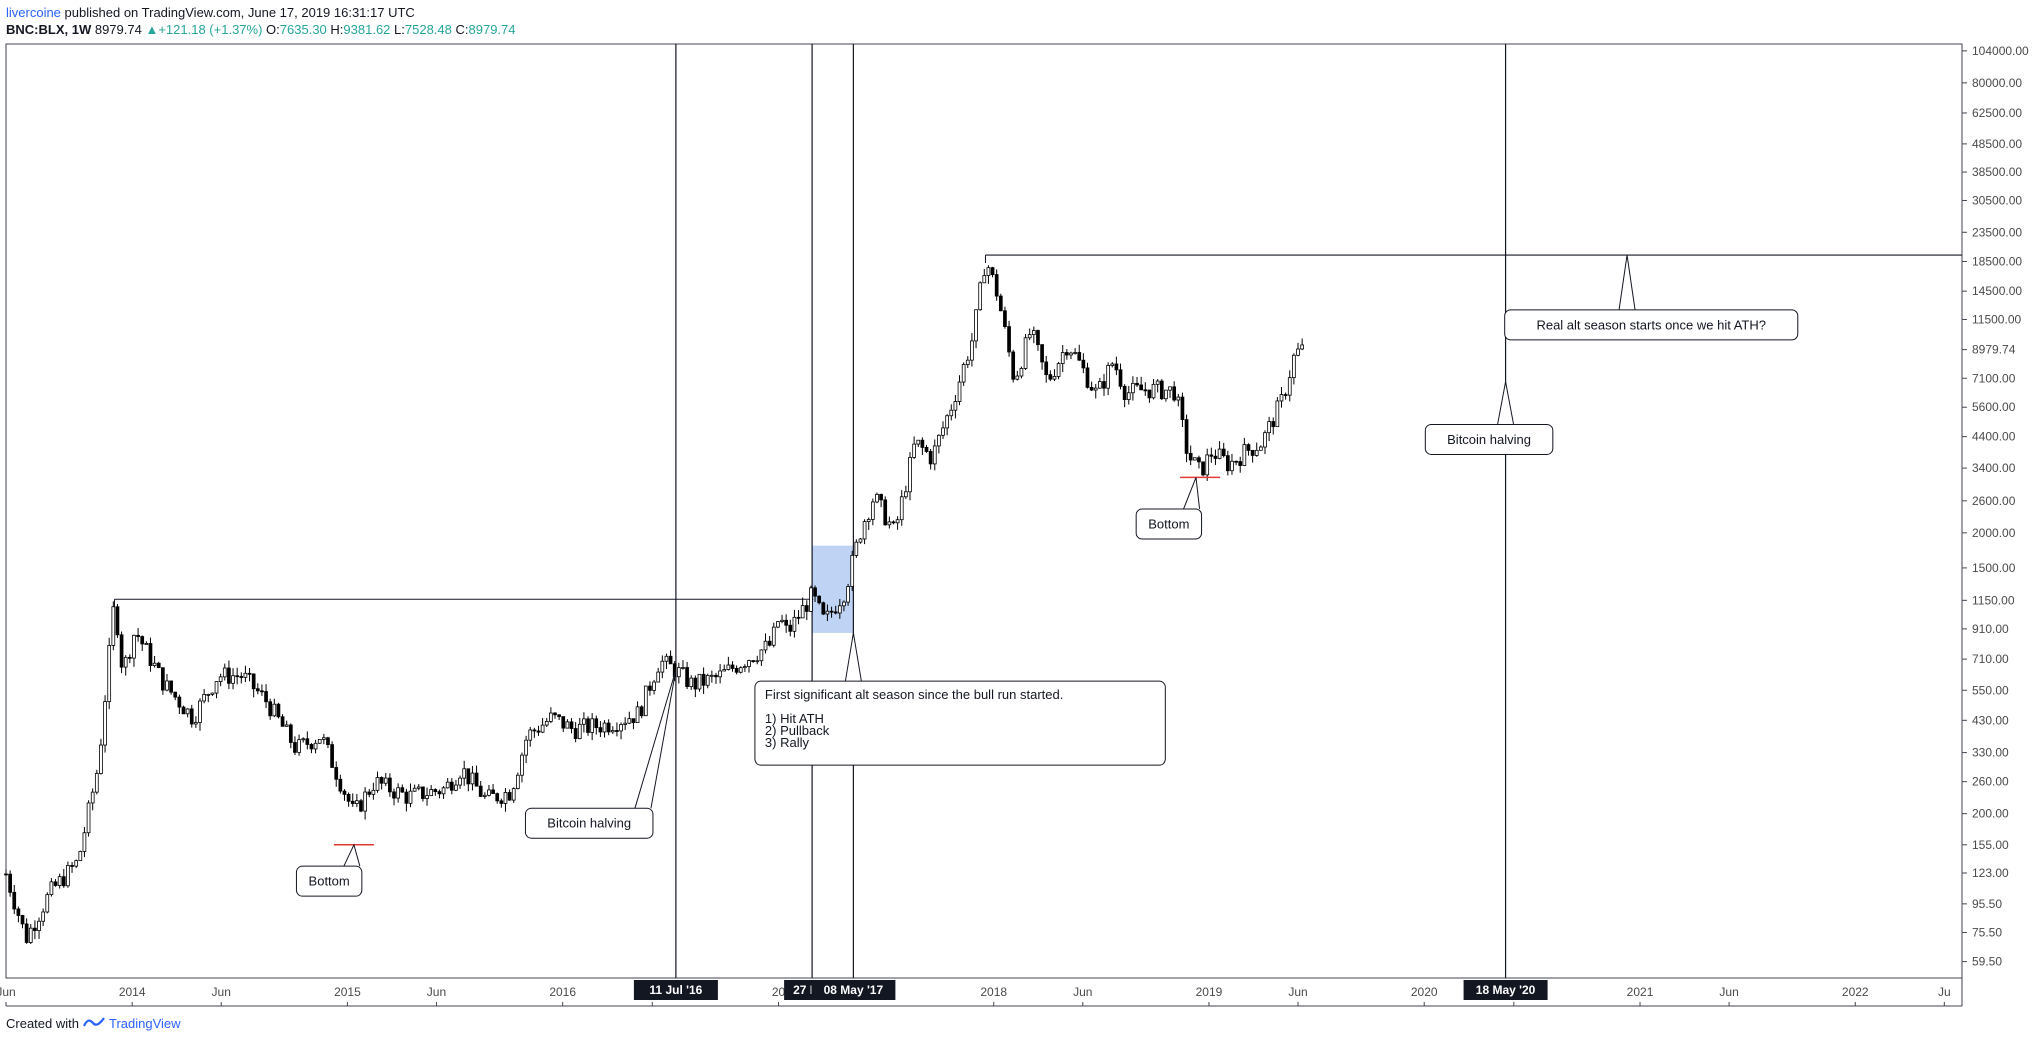 The height and width of the screenshot is (1042, 2041). What do you see at coordinates (1997, 291) in the screenshot?
I see `price-axis-label: 14500.00` at bounding box center [1997, 291].